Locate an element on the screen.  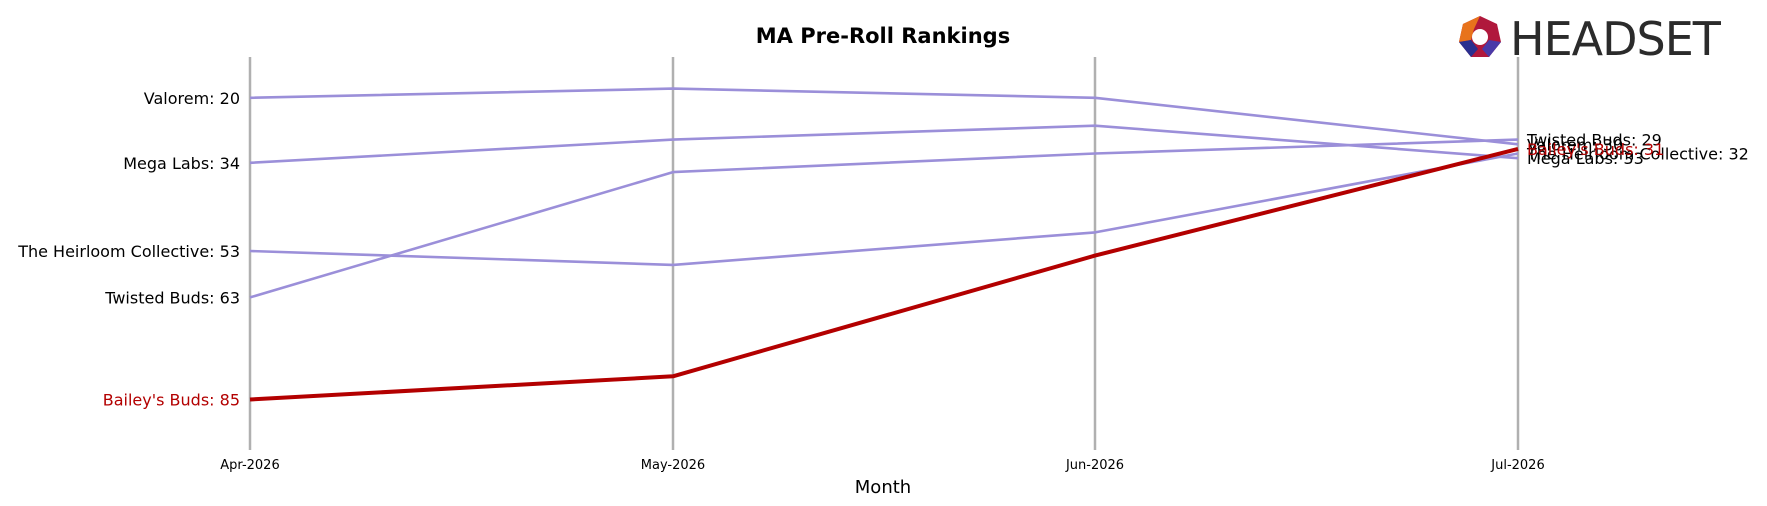
headset-logo: HEADSET is located at coordinates (1591, 39).